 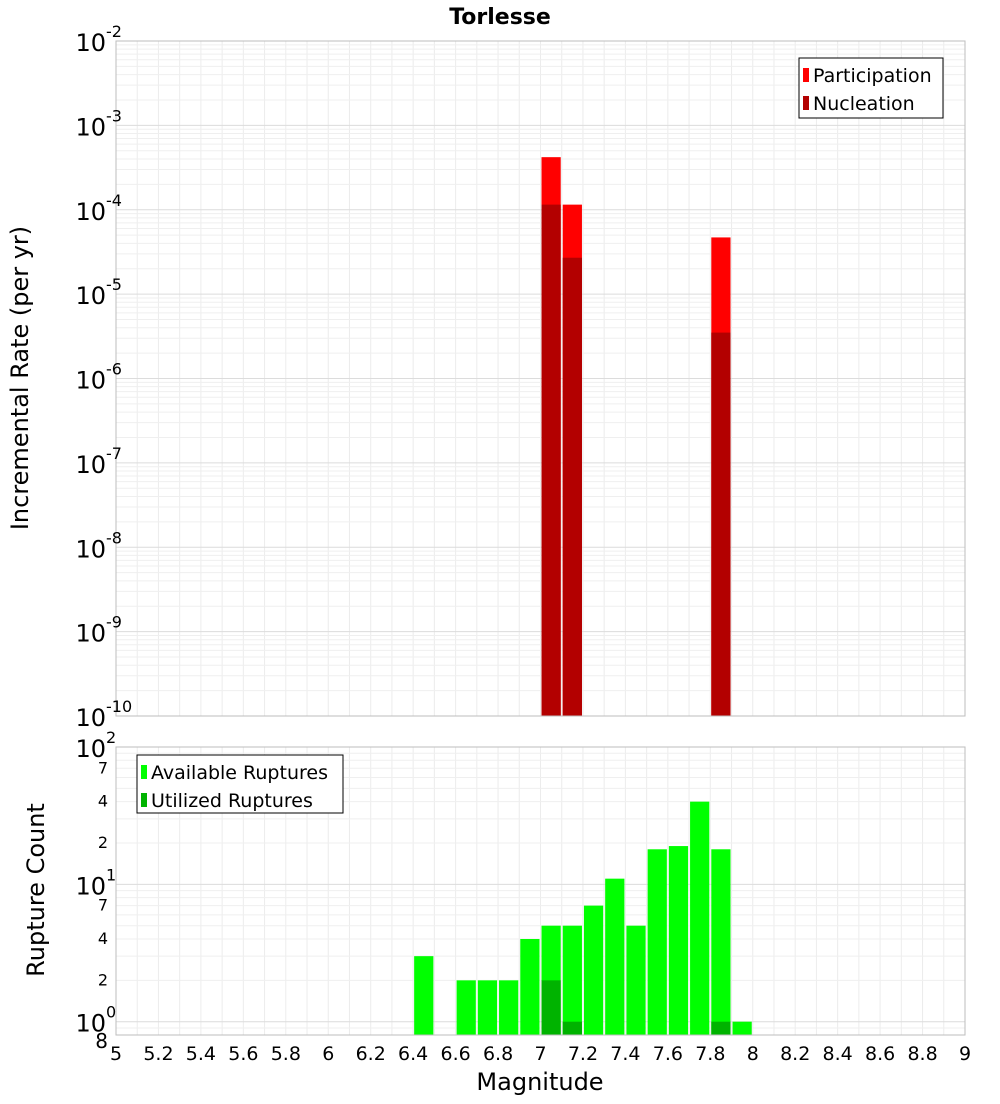 I want to click on bottom-y-axis-label: Rupture Count, so click(x=36, y=890).